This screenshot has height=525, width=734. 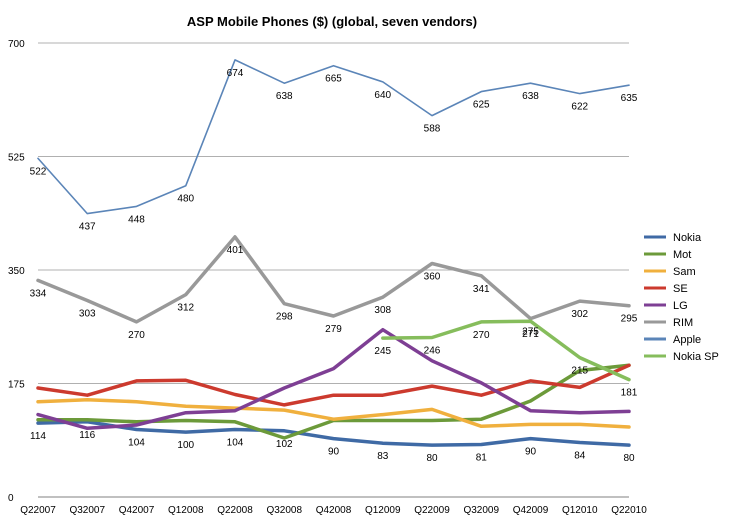 What do you see at coordinates (683, 323) in the screenshot?
I see `legend-label: RIM` at bounding box center [683, 323].